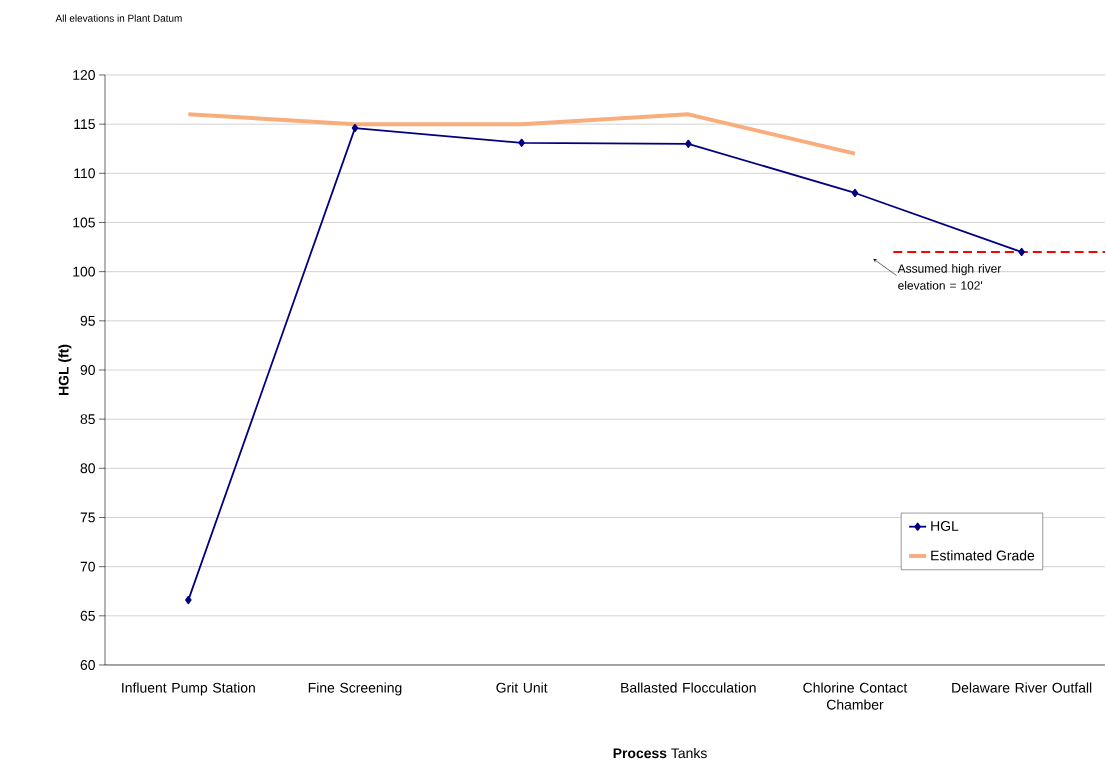 This screenshot has height=768, width=1106. I want to click on x-tick-label: Influent Pump Station, so click(188, 689).